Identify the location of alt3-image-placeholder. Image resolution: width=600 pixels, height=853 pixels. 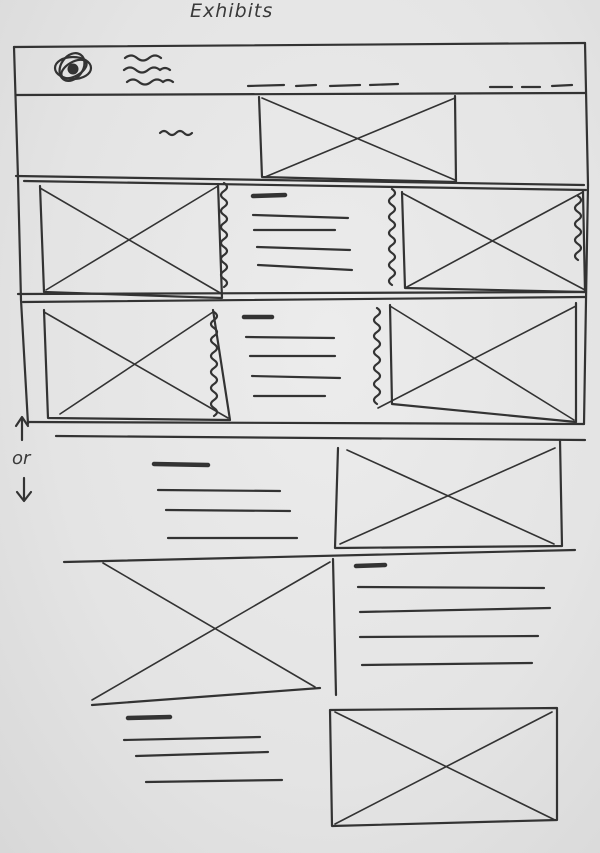
(443, 767).